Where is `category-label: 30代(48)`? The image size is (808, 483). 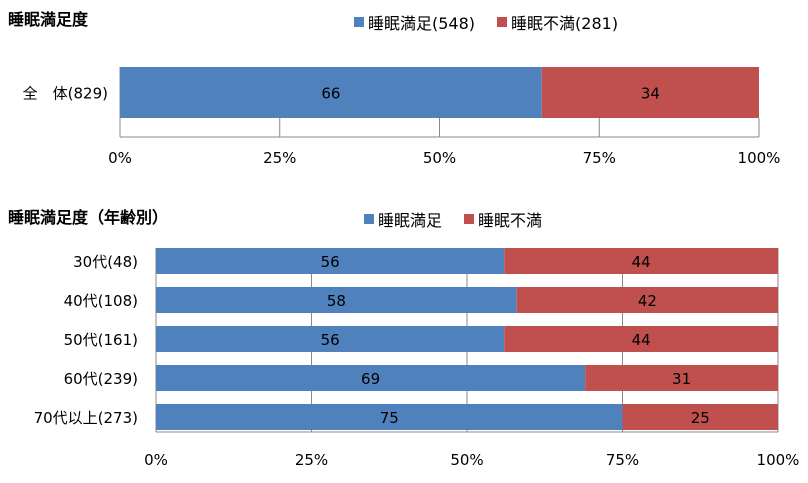
category-label: 30代(48) is located at coordinates (105, 262).